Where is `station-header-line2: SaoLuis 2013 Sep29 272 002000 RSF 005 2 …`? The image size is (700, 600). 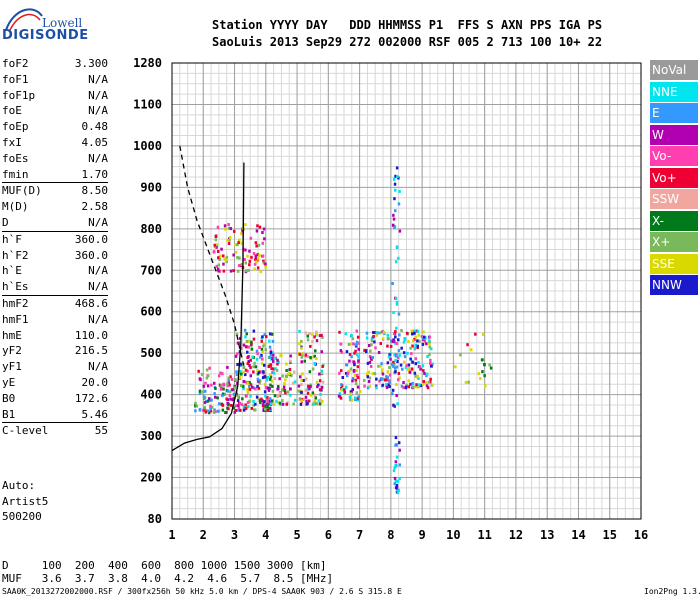
station-header-line2: SaoLuis 2013 Sep29 272 002000 RSF 005 2 … is located at coordinates (407, 42).